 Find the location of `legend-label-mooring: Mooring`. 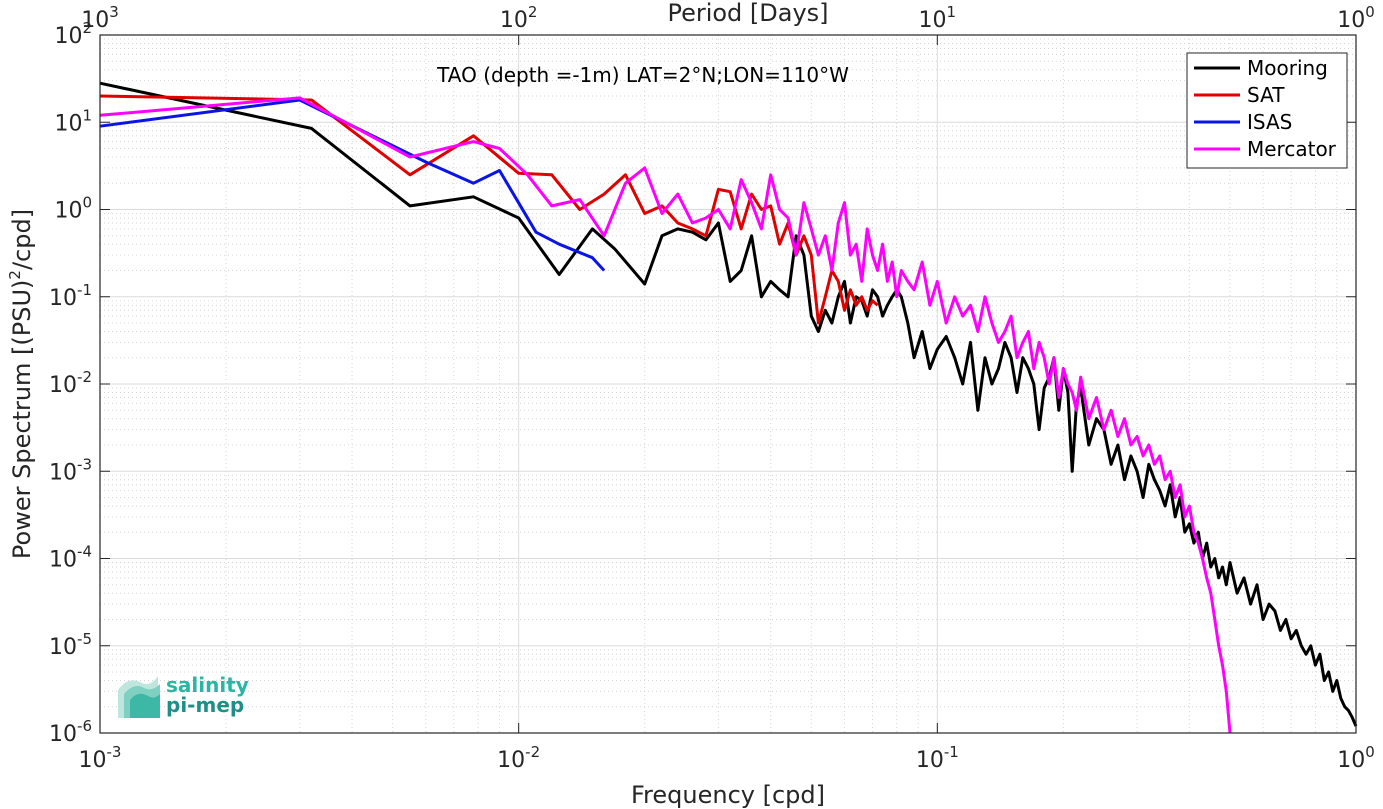

legend-label-mooring: Mooring is located at coordinates (1287, 68).